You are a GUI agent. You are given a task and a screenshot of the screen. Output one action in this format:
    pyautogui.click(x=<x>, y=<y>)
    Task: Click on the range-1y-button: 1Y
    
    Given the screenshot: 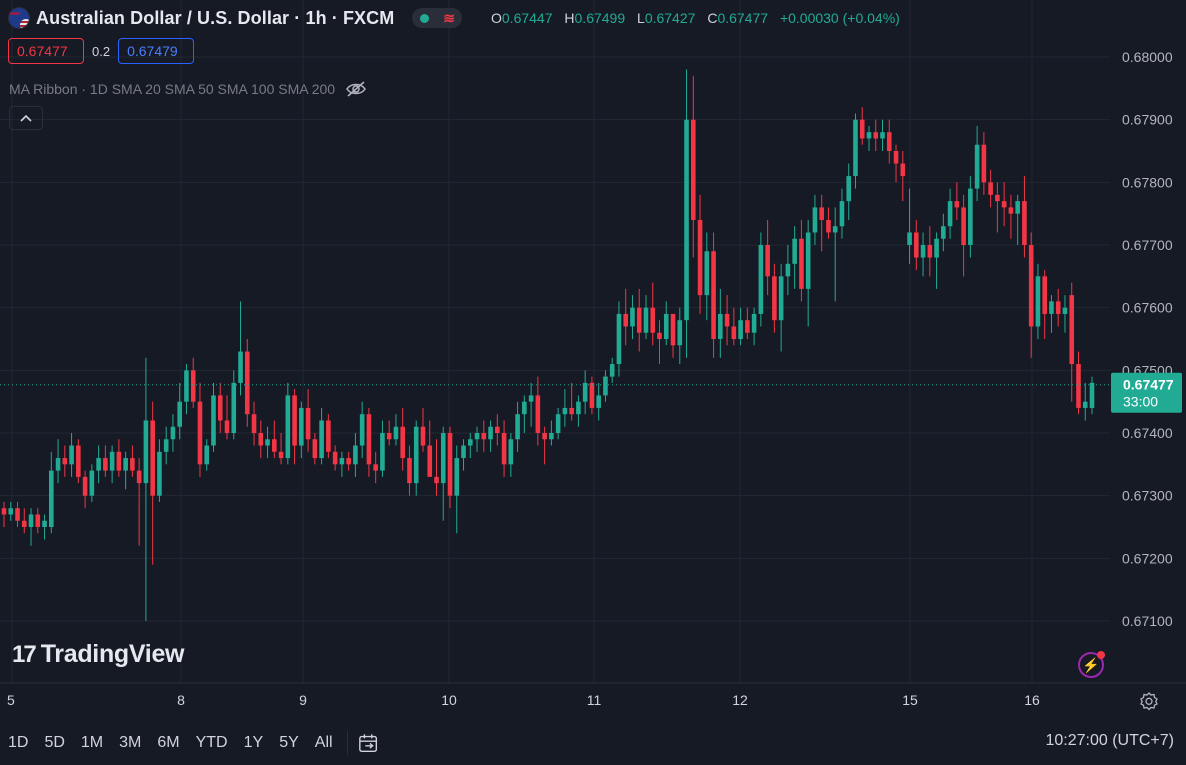 What is the action you would take?
    pyautogui.click(x=253, y=742)
    